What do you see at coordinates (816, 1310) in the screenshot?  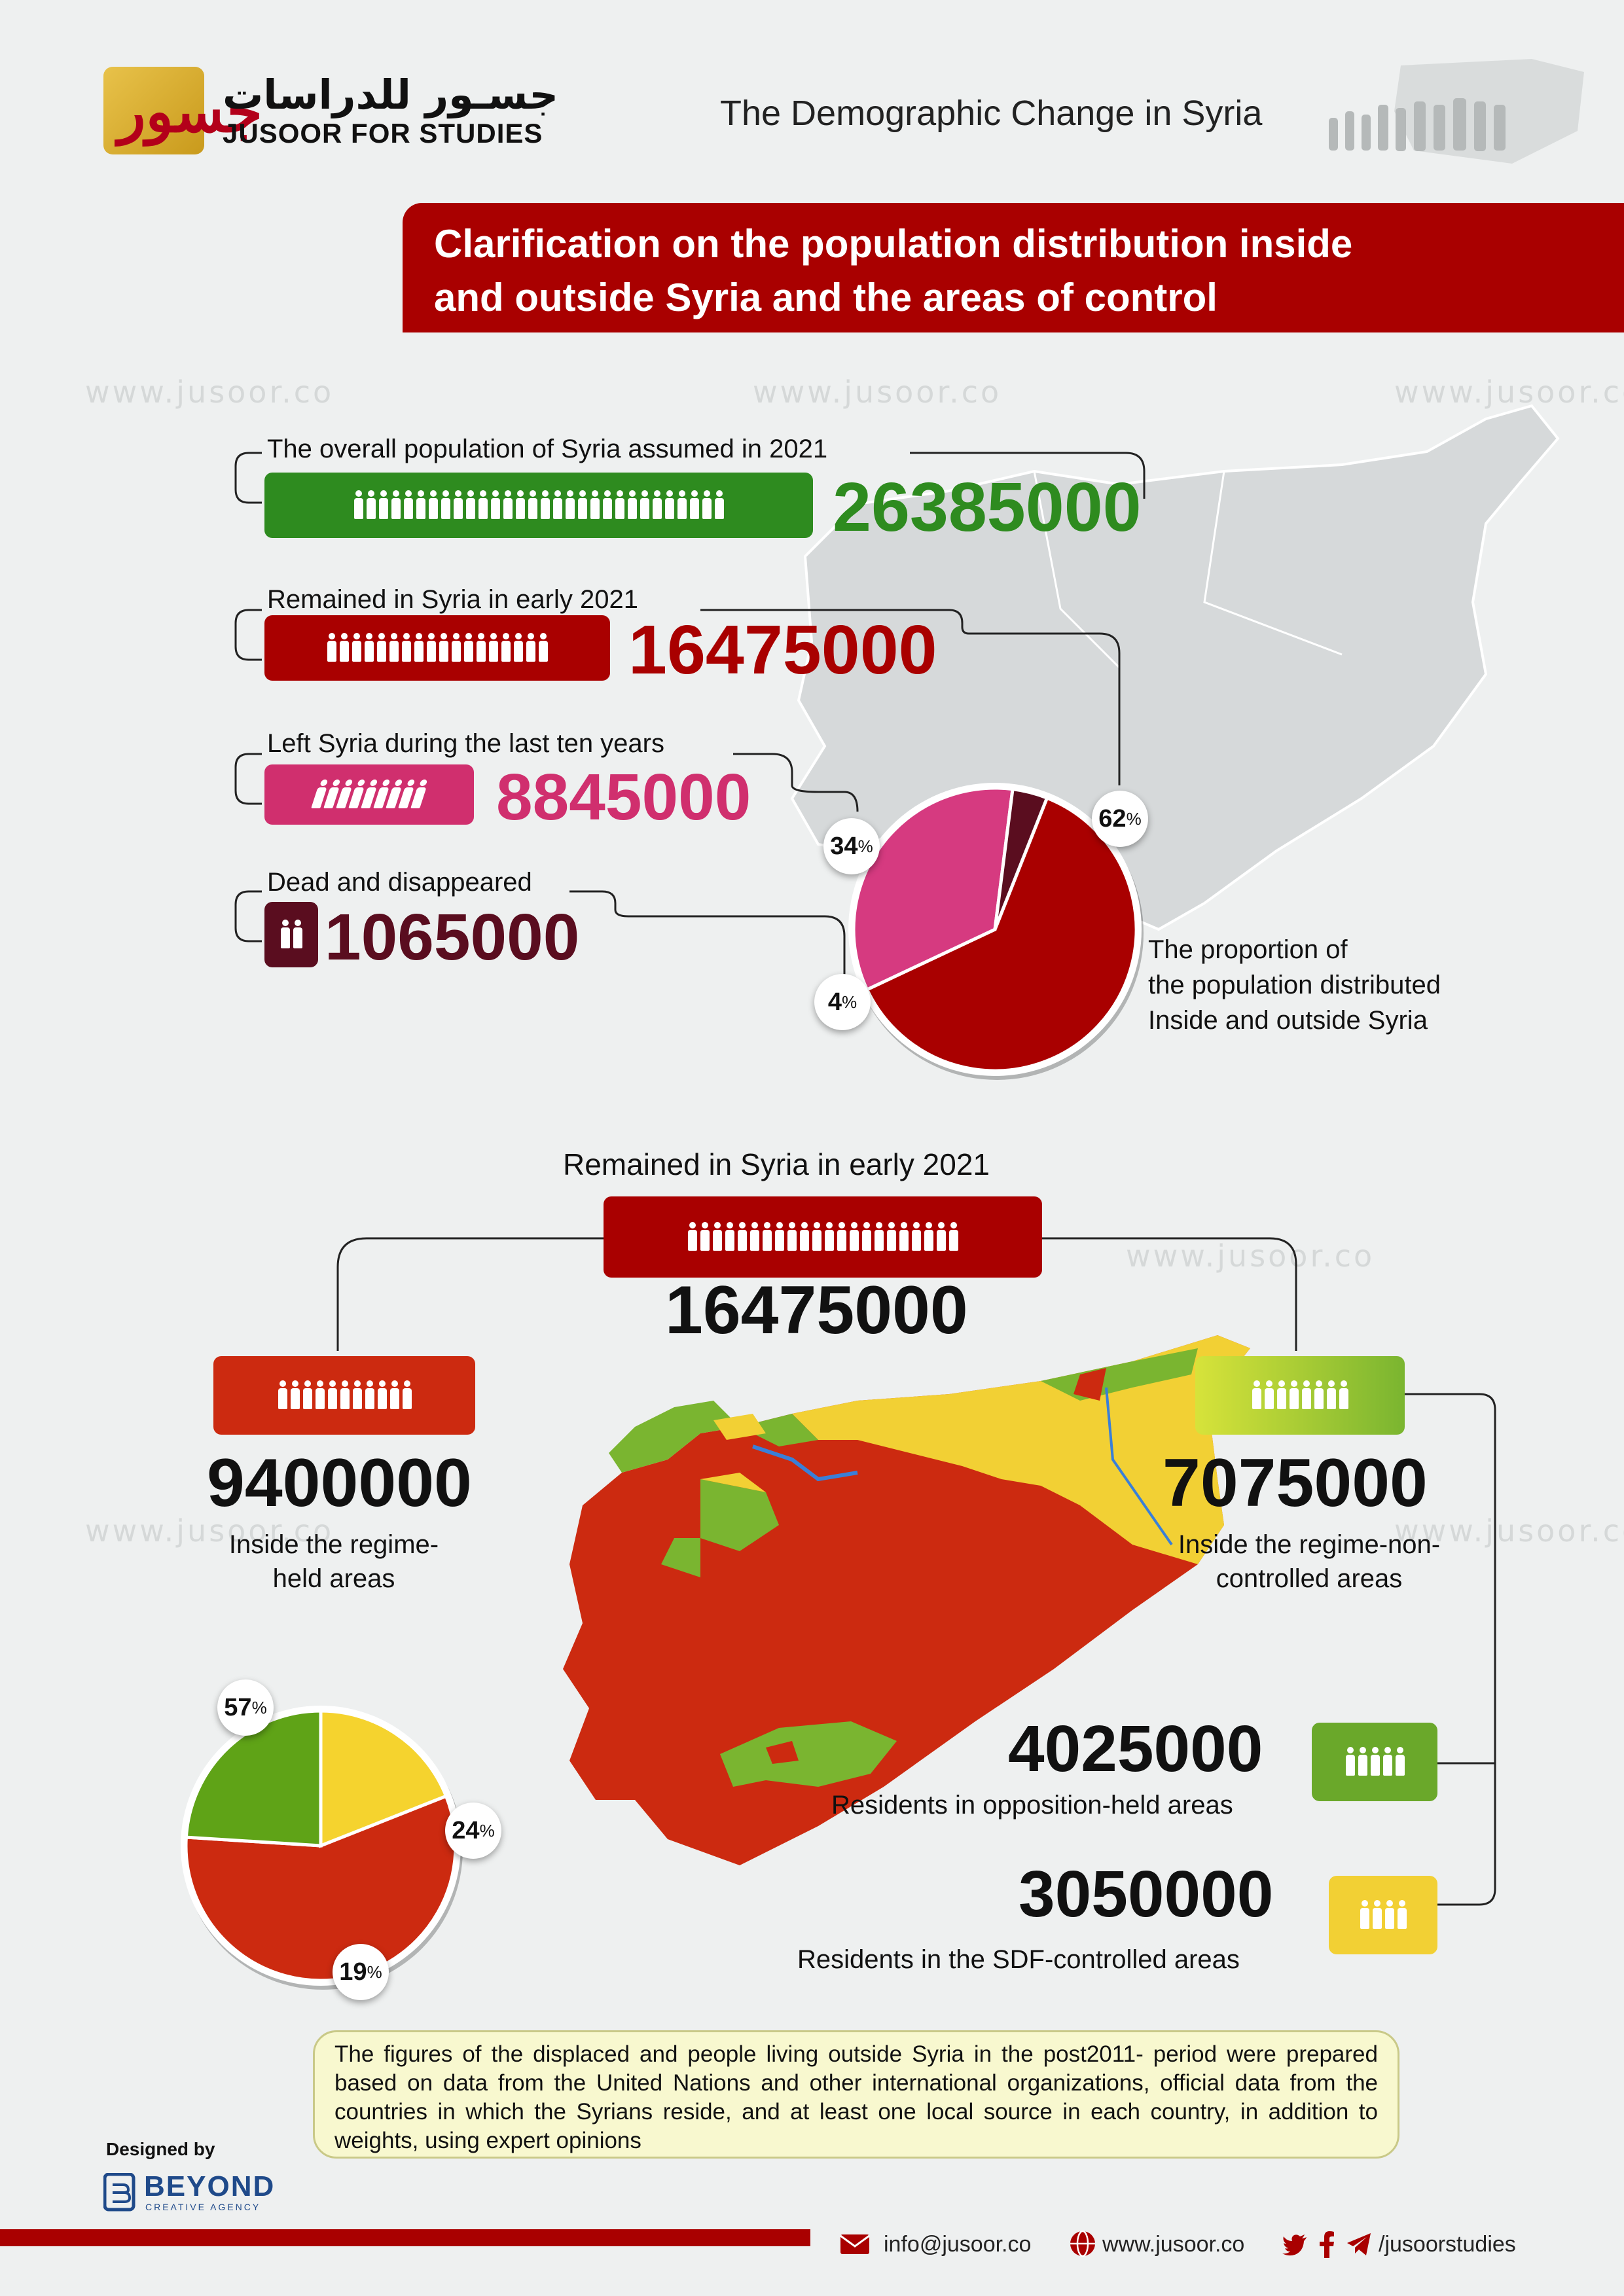 I see `section2-total-value: 16475000` at bounding box center [816, 1310].